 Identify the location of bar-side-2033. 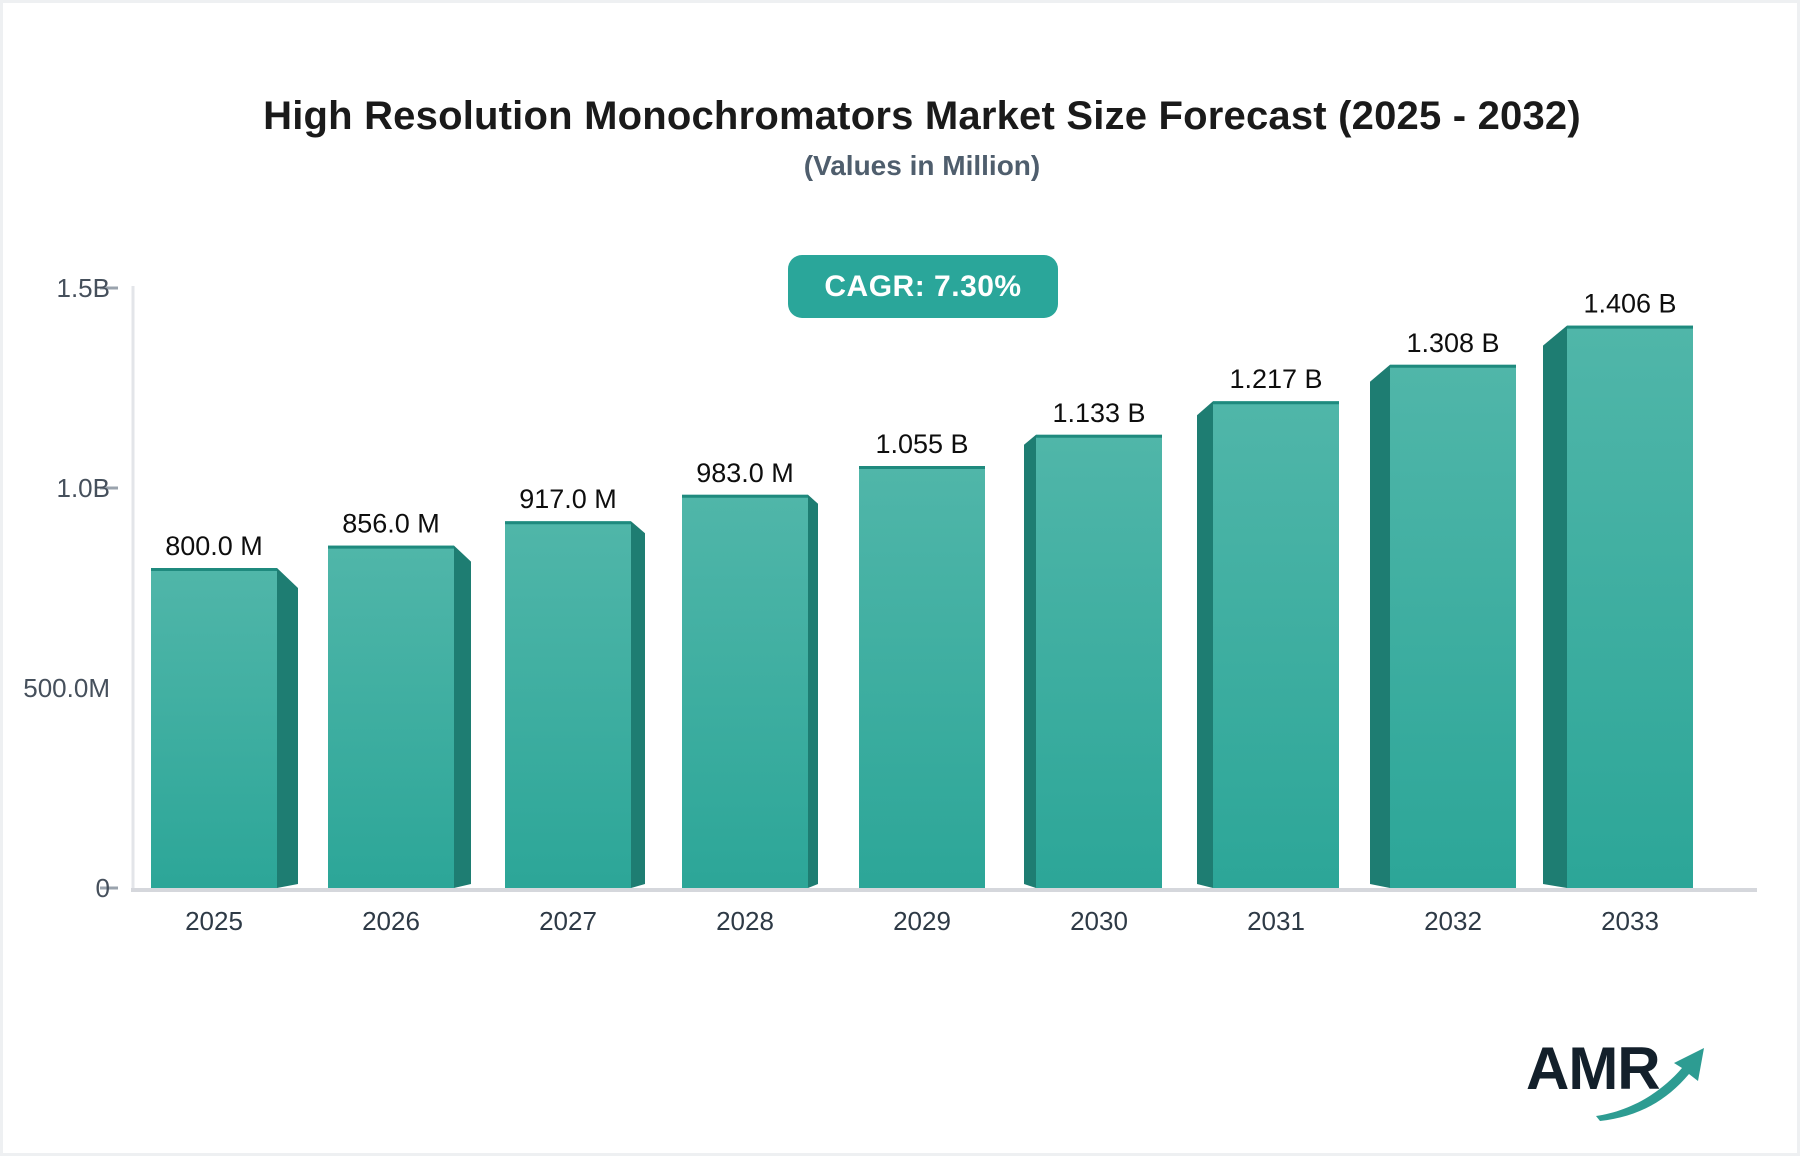
(1555, 607).